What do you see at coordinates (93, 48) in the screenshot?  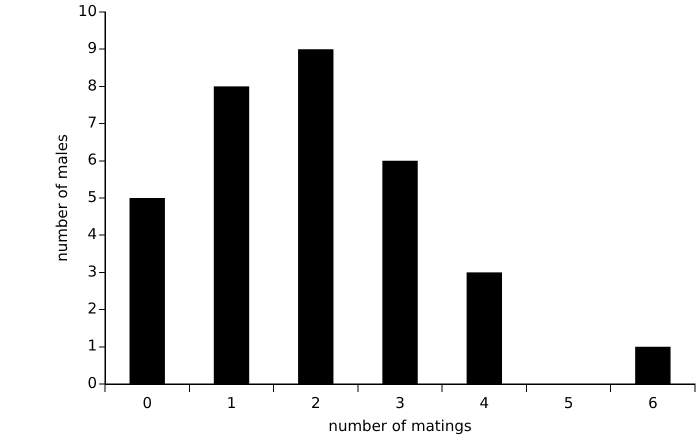 I see `y-tick-label: 9` at bounding box center [93, 48].